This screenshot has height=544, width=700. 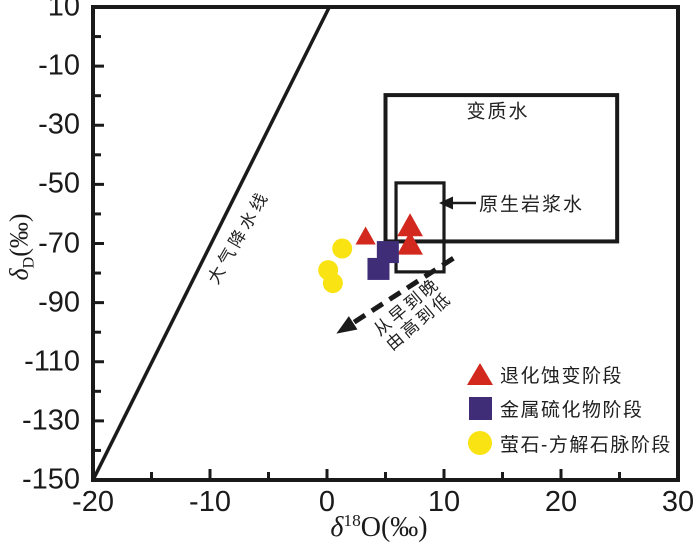 What do you see at coordinates (59, 124) in the screenshot?
I see `y-tick-label: -30` at bounding box center [59, 124].